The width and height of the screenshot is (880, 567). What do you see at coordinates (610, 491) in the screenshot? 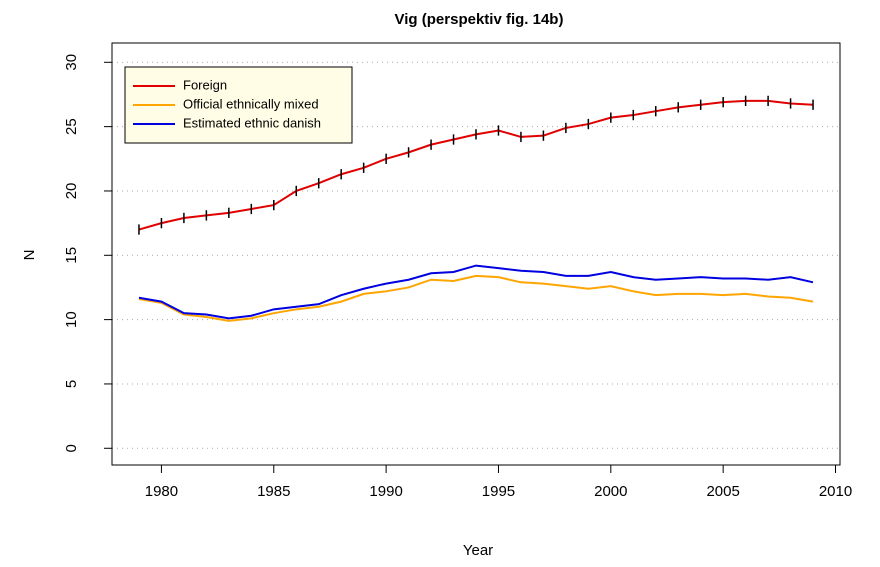
I see `x-tick-label: 2000` at bounding box center [610, 491].